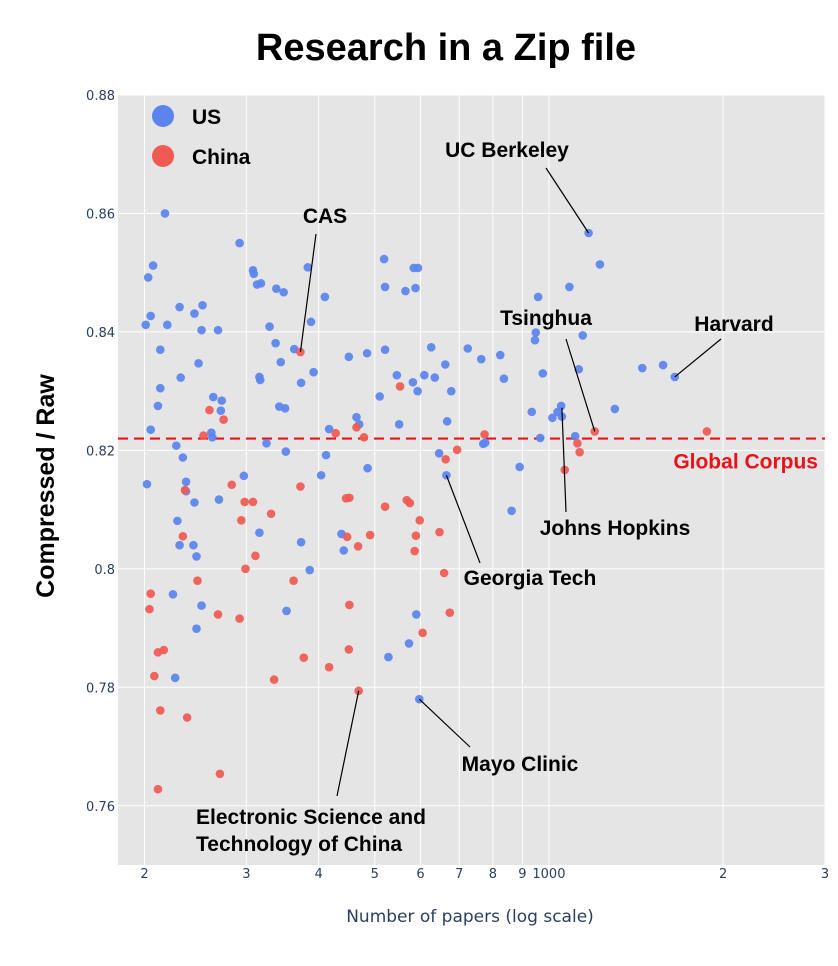 This screenshot has height=966, width=838. What do you see at coordinates (100, 807) in the screenshot?
I see `y-tick-label: 0.76` at bounding box center [100, 807].